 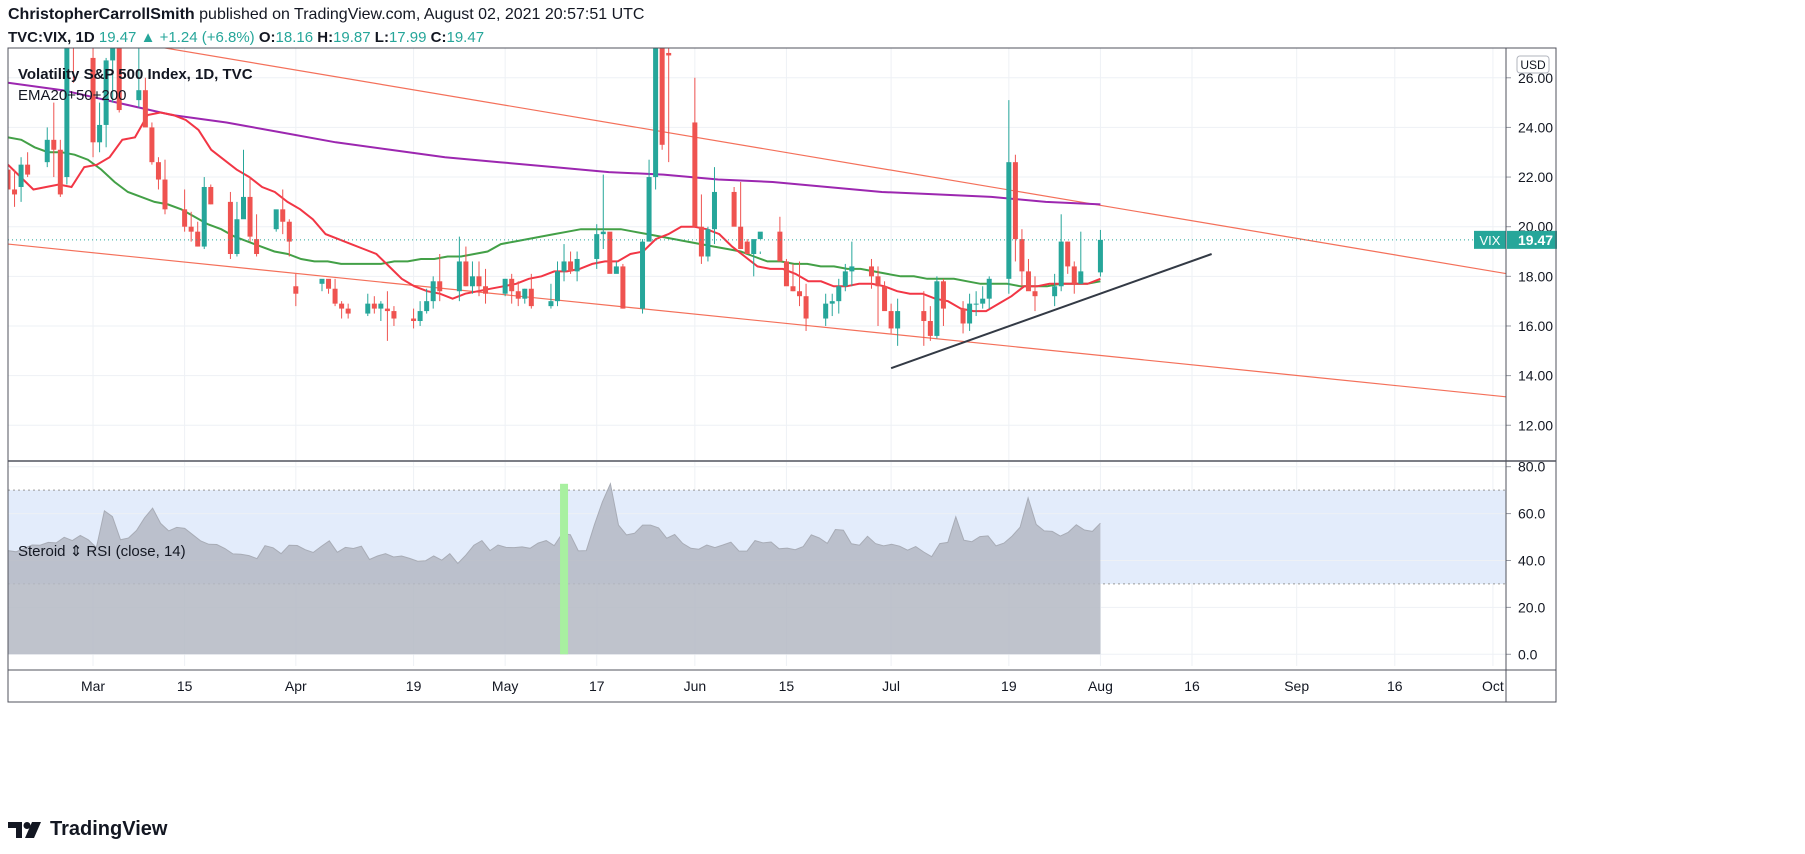 What do you see at coordinates (554, 569) in the screenshot?
I see `rsi-area` at bounding box center [554, 569].